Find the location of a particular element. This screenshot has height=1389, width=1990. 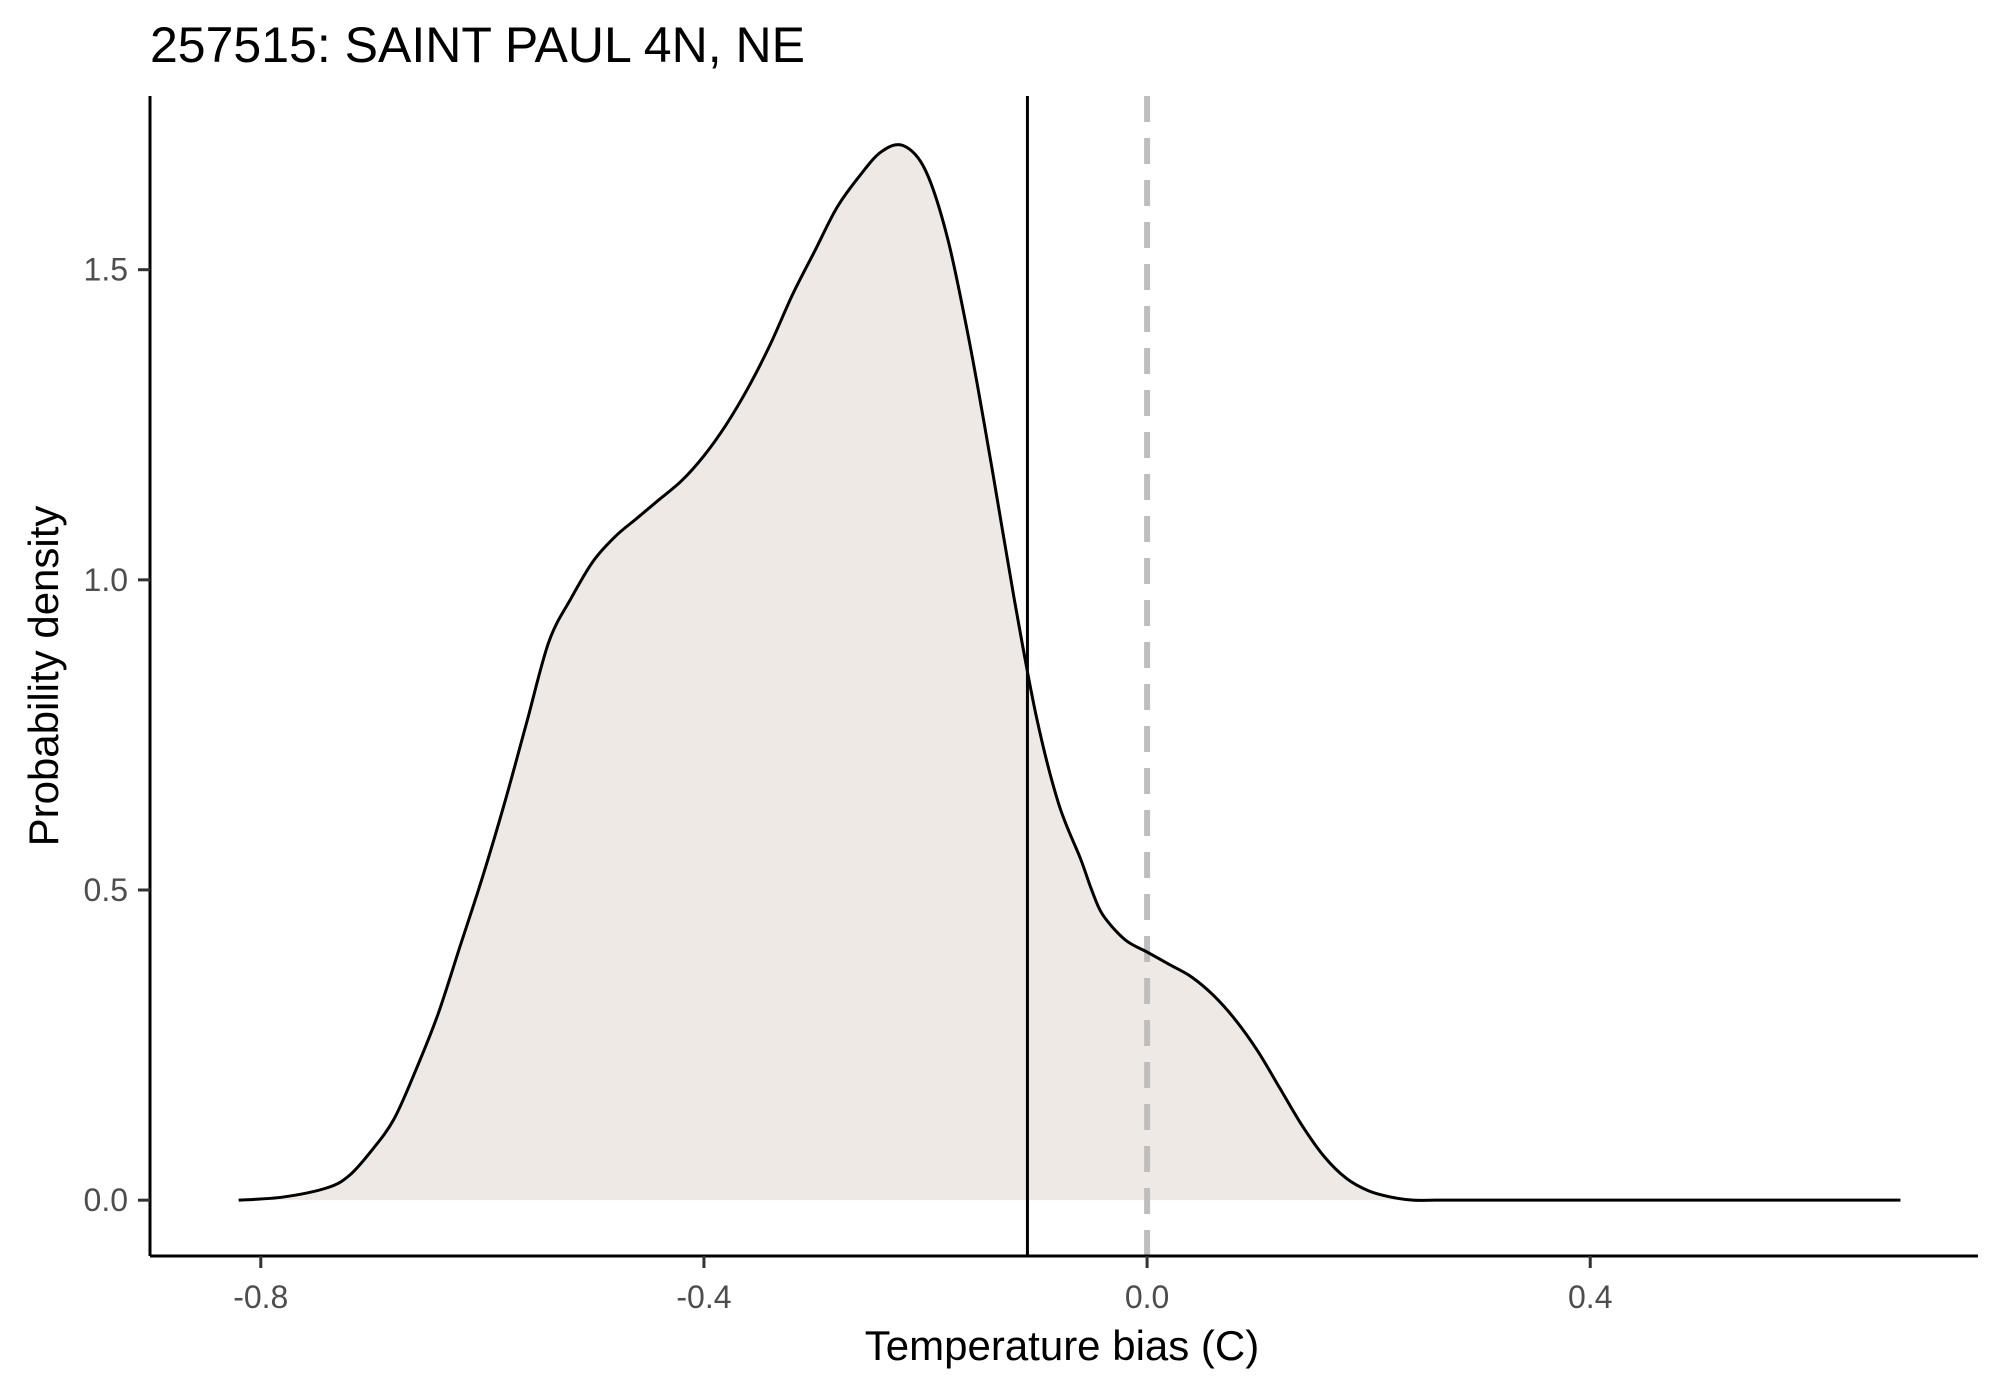

x-tick-label: 0.4 is located at coordinates (1590, 1297).